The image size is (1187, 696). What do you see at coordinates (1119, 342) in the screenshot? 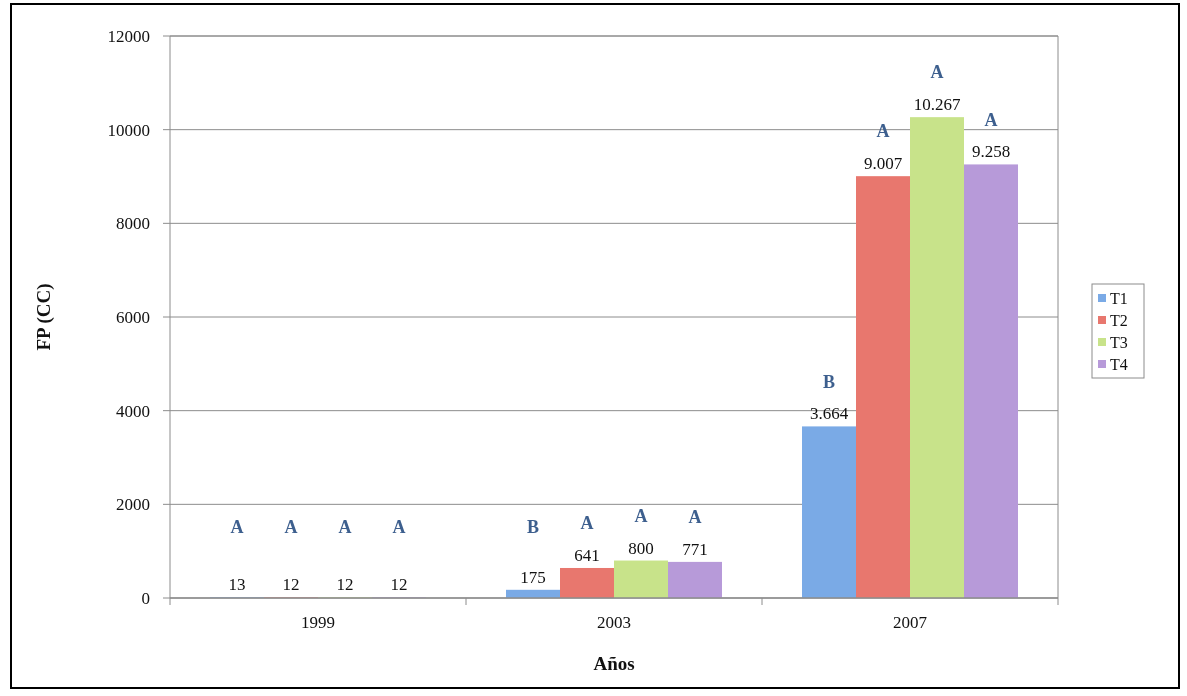
I see `legend-label: T3` at bounding box center [1119, 342].